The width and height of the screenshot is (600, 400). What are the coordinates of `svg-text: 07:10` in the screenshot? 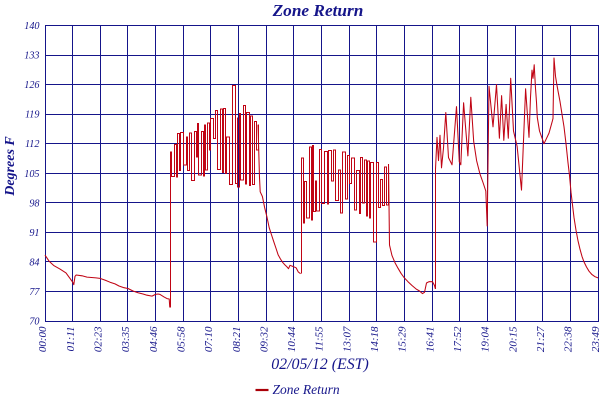 It's located at (209, 339).